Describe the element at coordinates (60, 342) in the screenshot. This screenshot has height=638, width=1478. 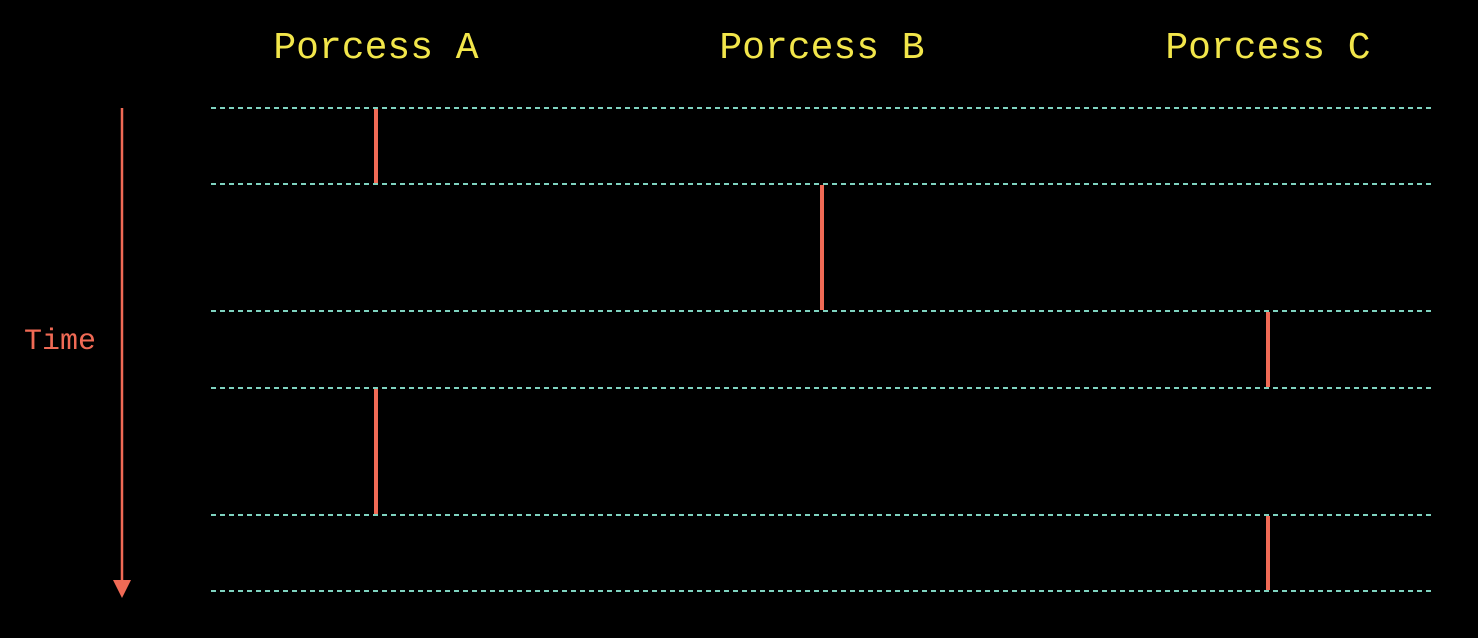
I see `time-axis-label: Time` at that location.